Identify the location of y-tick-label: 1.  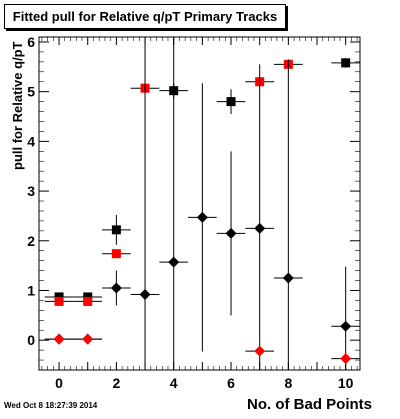
(31, 290).